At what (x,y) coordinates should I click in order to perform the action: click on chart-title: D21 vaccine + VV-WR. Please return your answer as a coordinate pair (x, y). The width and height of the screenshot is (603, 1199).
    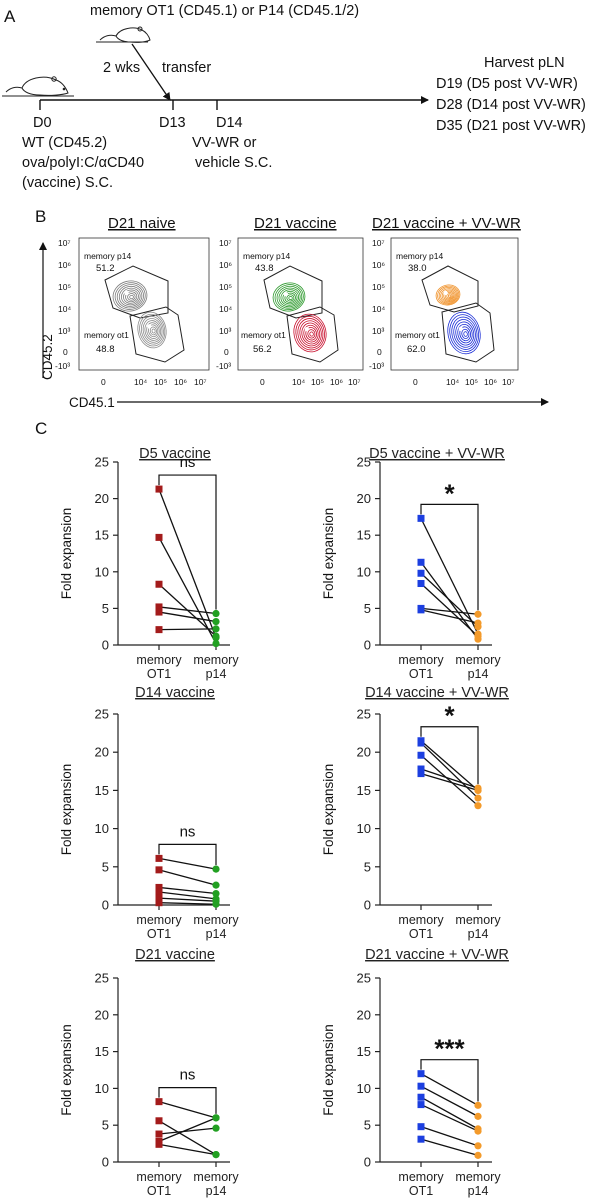
    Looking at the image, I should click on (437, 955).